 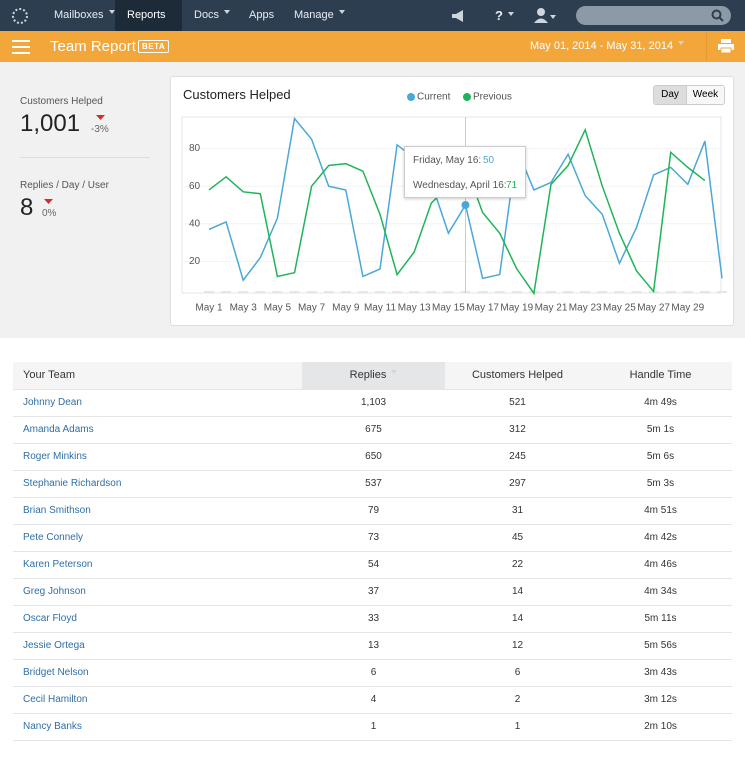 What do you see at coordinates (447, 160) in the screenshot?
I see `tooltip-label: Friday, May 16:` at bounding box center [447, 160].